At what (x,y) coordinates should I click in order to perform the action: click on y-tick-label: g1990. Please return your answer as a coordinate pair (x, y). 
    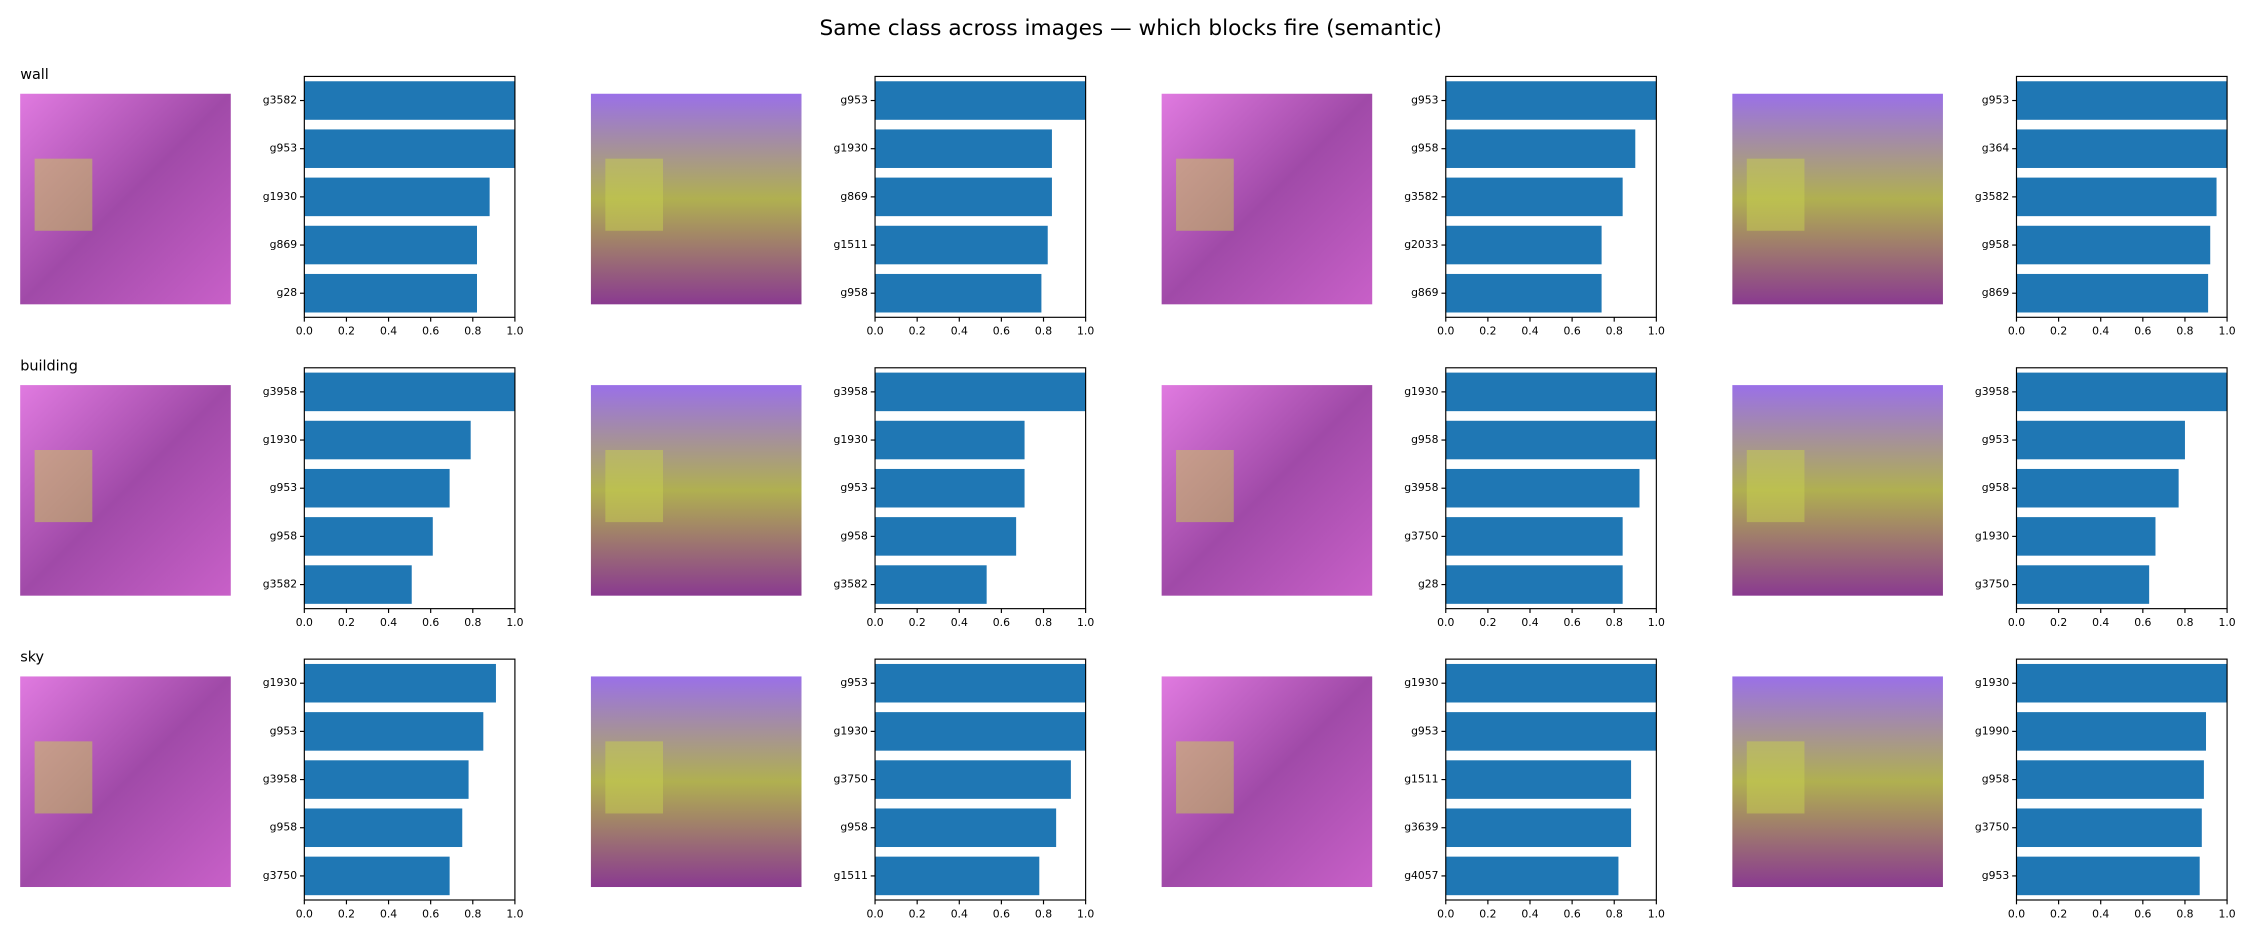
    Looking at the image, I should click on (1992, 730).